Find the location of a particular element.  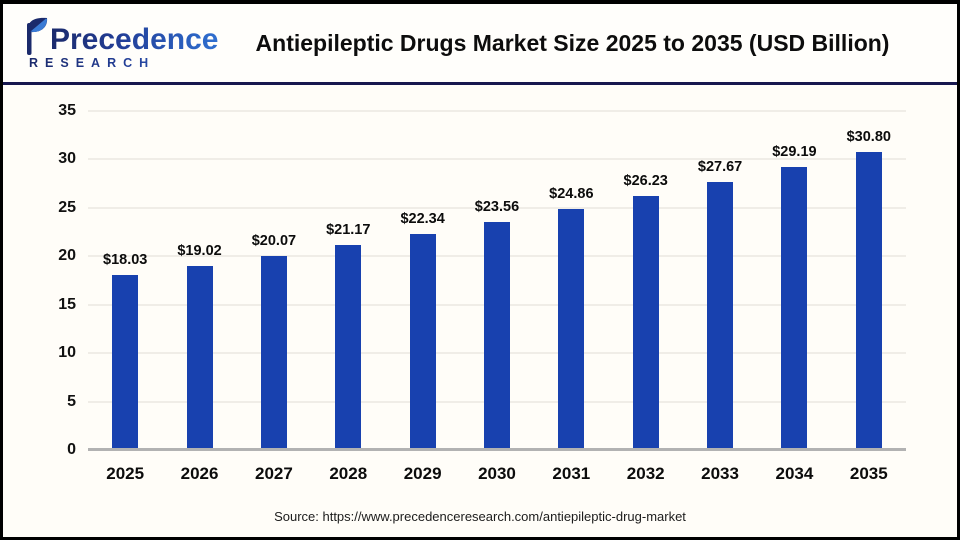

bar-column-2032: $26.23 is located at coordinates (646, 280).